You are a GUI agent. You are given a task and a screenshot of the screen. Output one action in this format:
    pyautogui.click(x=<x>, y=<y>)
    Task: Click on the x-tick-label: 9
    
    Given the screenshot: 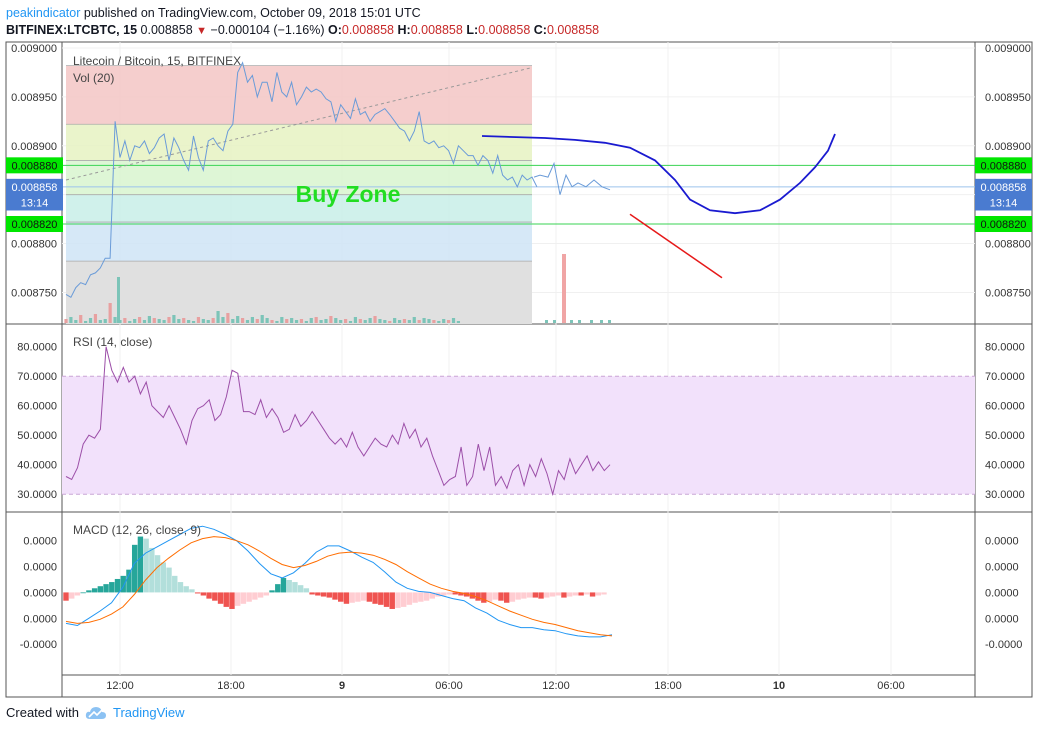 What is the action you would take?
    pyautogui.click(x=342, y=686)
    